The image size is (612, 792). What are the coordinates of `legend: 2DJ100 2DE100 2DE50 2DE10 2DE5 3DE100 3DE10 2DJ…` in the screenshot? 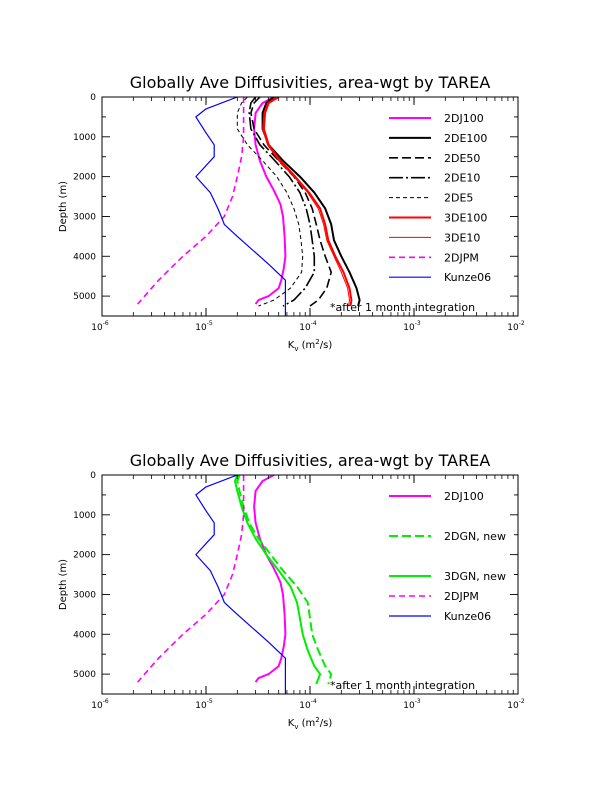 It's located at (440, 198).